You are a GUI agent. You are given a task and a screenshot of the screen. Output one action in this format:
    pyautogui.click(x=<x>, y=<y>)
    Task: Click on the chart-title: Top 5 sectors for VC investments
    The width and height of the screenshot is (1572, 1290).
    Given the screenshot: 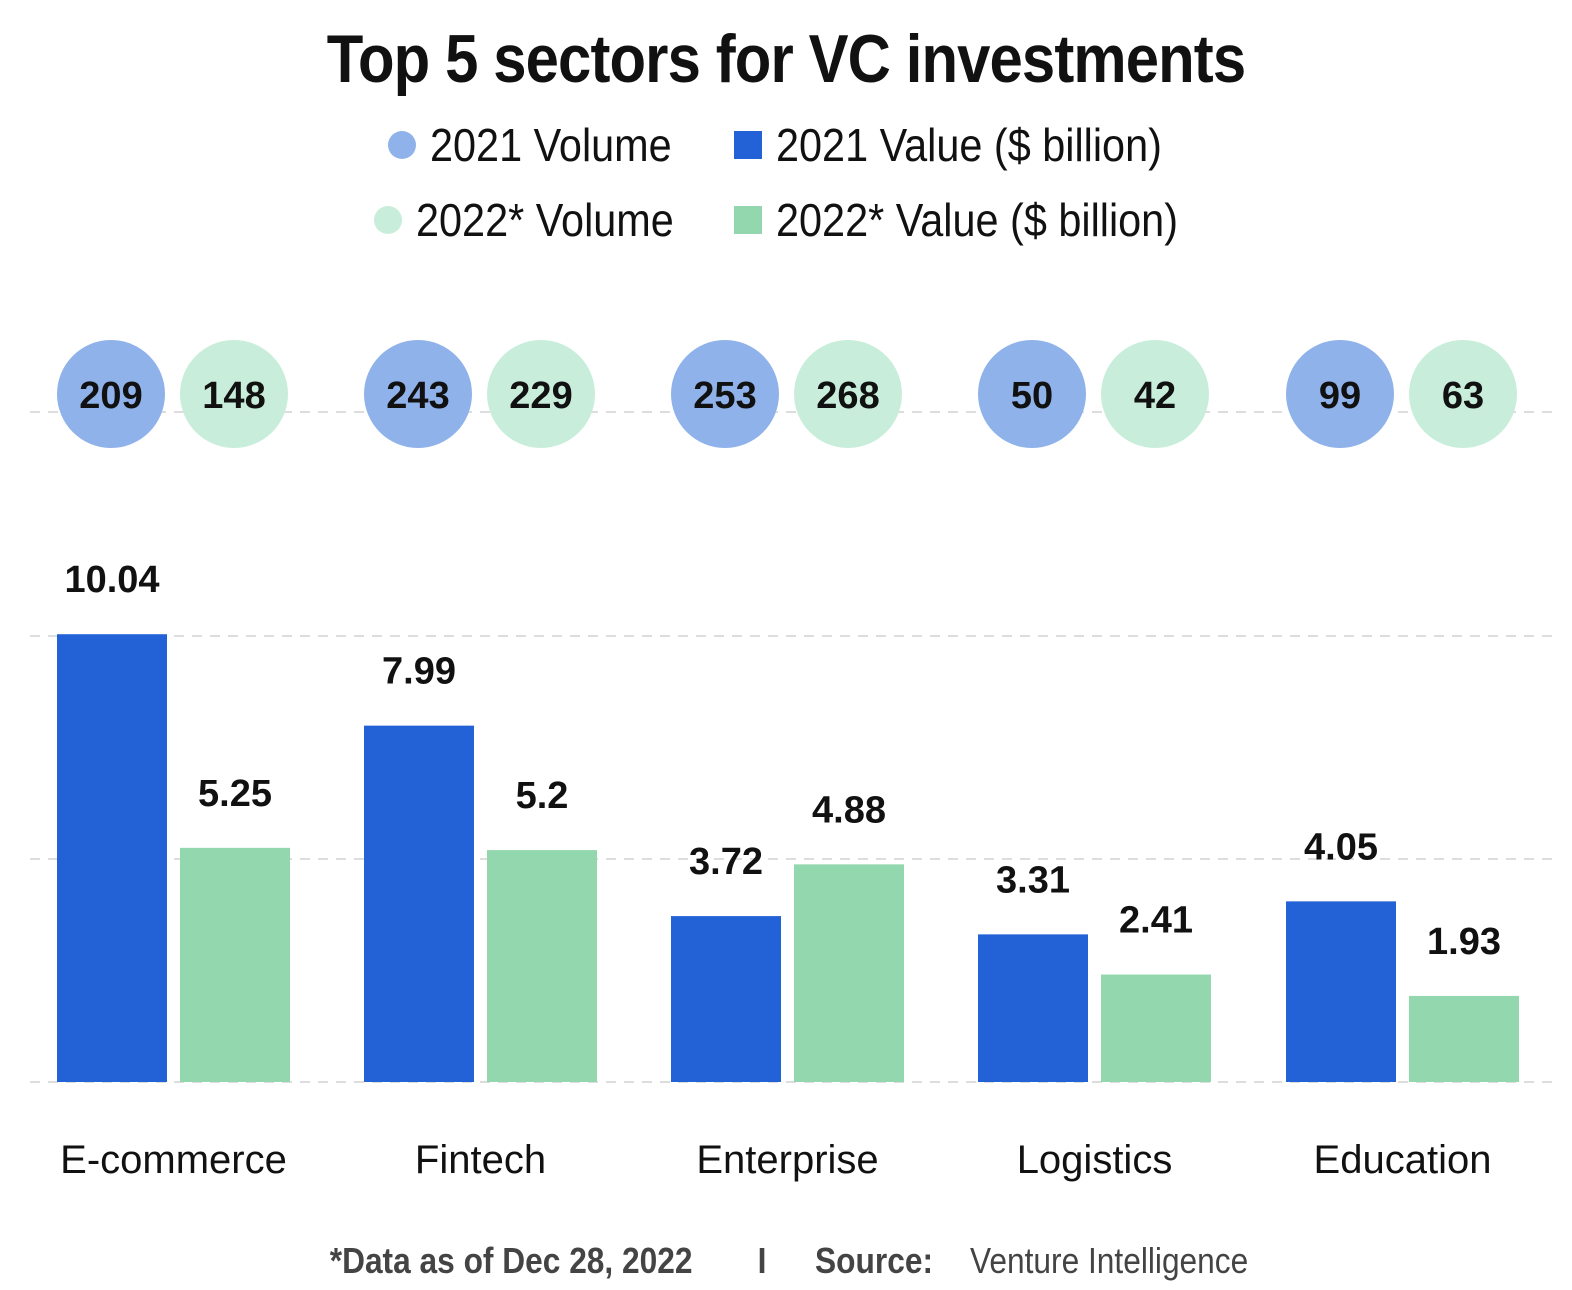 What is the action you would take?
    pyautogui.click(x=786, y=59)
    